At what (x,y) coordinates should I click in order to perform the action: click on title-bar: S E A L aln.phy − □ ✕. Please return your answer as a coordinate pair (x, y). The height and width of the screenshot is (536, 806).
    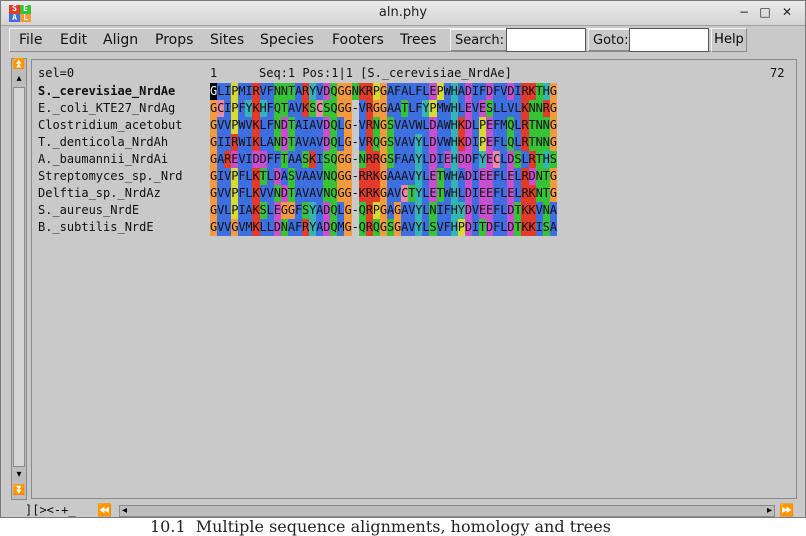
    Looking at the image, I should click on (403, 13).